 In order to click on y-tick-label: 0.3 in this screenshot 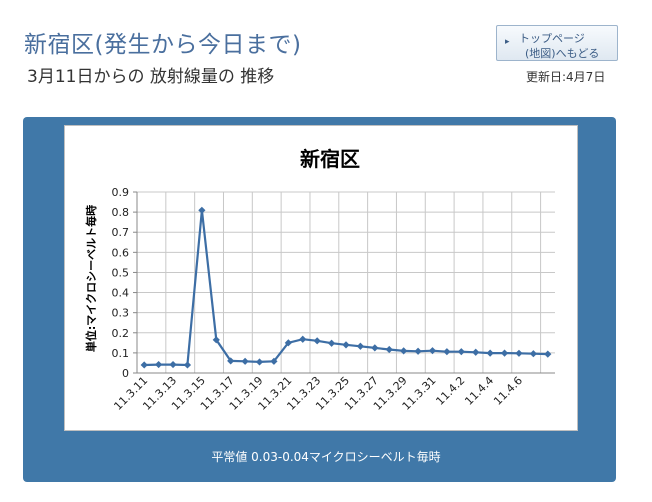, I will do `click(121, 313)`.